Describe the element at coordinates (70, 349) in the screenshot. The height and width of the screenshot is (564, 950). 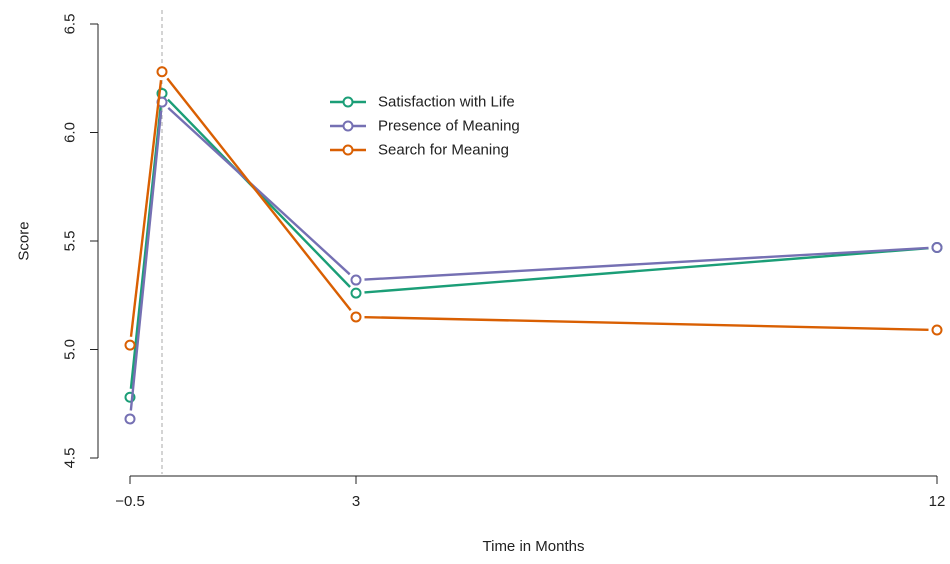
I see `y-tick-label: 5.0` at that location.